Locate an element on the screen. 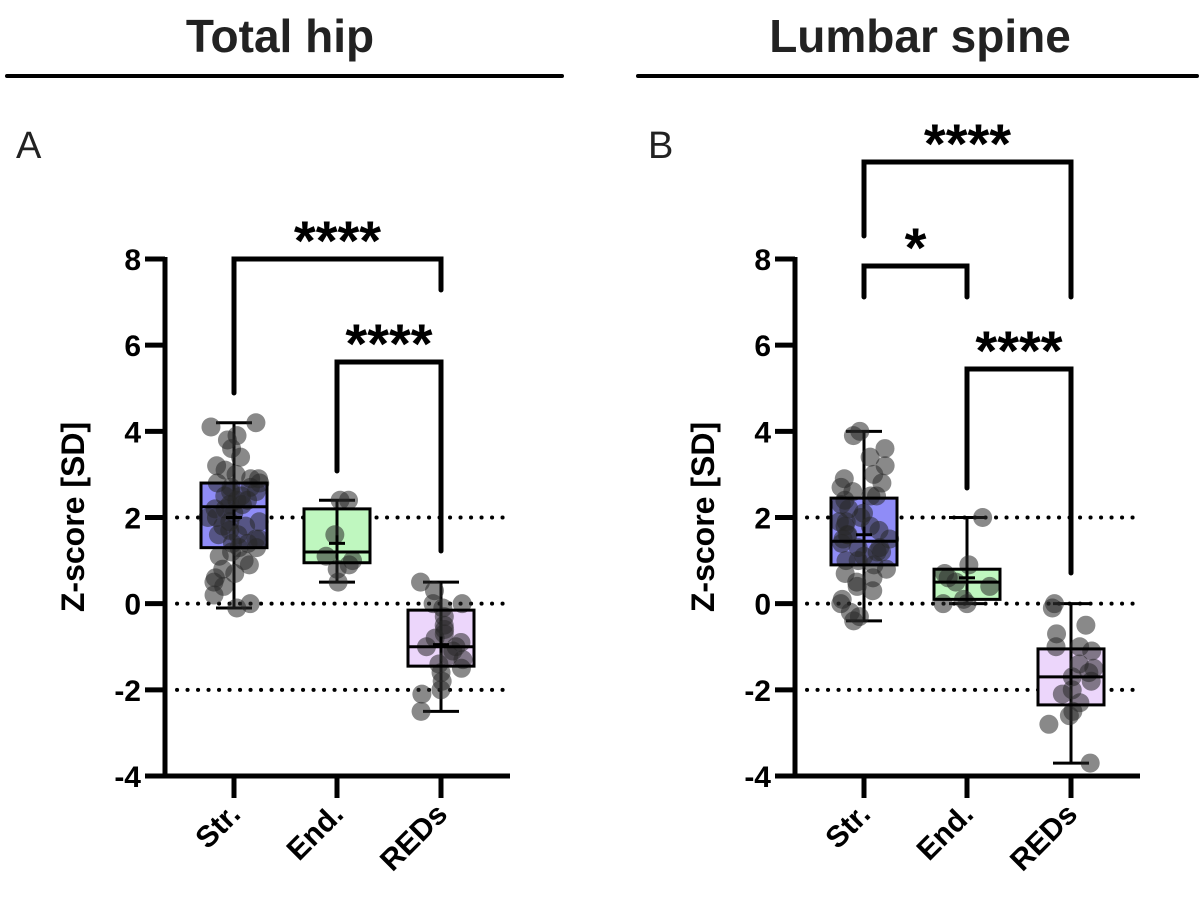 This screenshot has height=906, width=1200. panel-a-box-group-str is located at coordinates (234, 515).